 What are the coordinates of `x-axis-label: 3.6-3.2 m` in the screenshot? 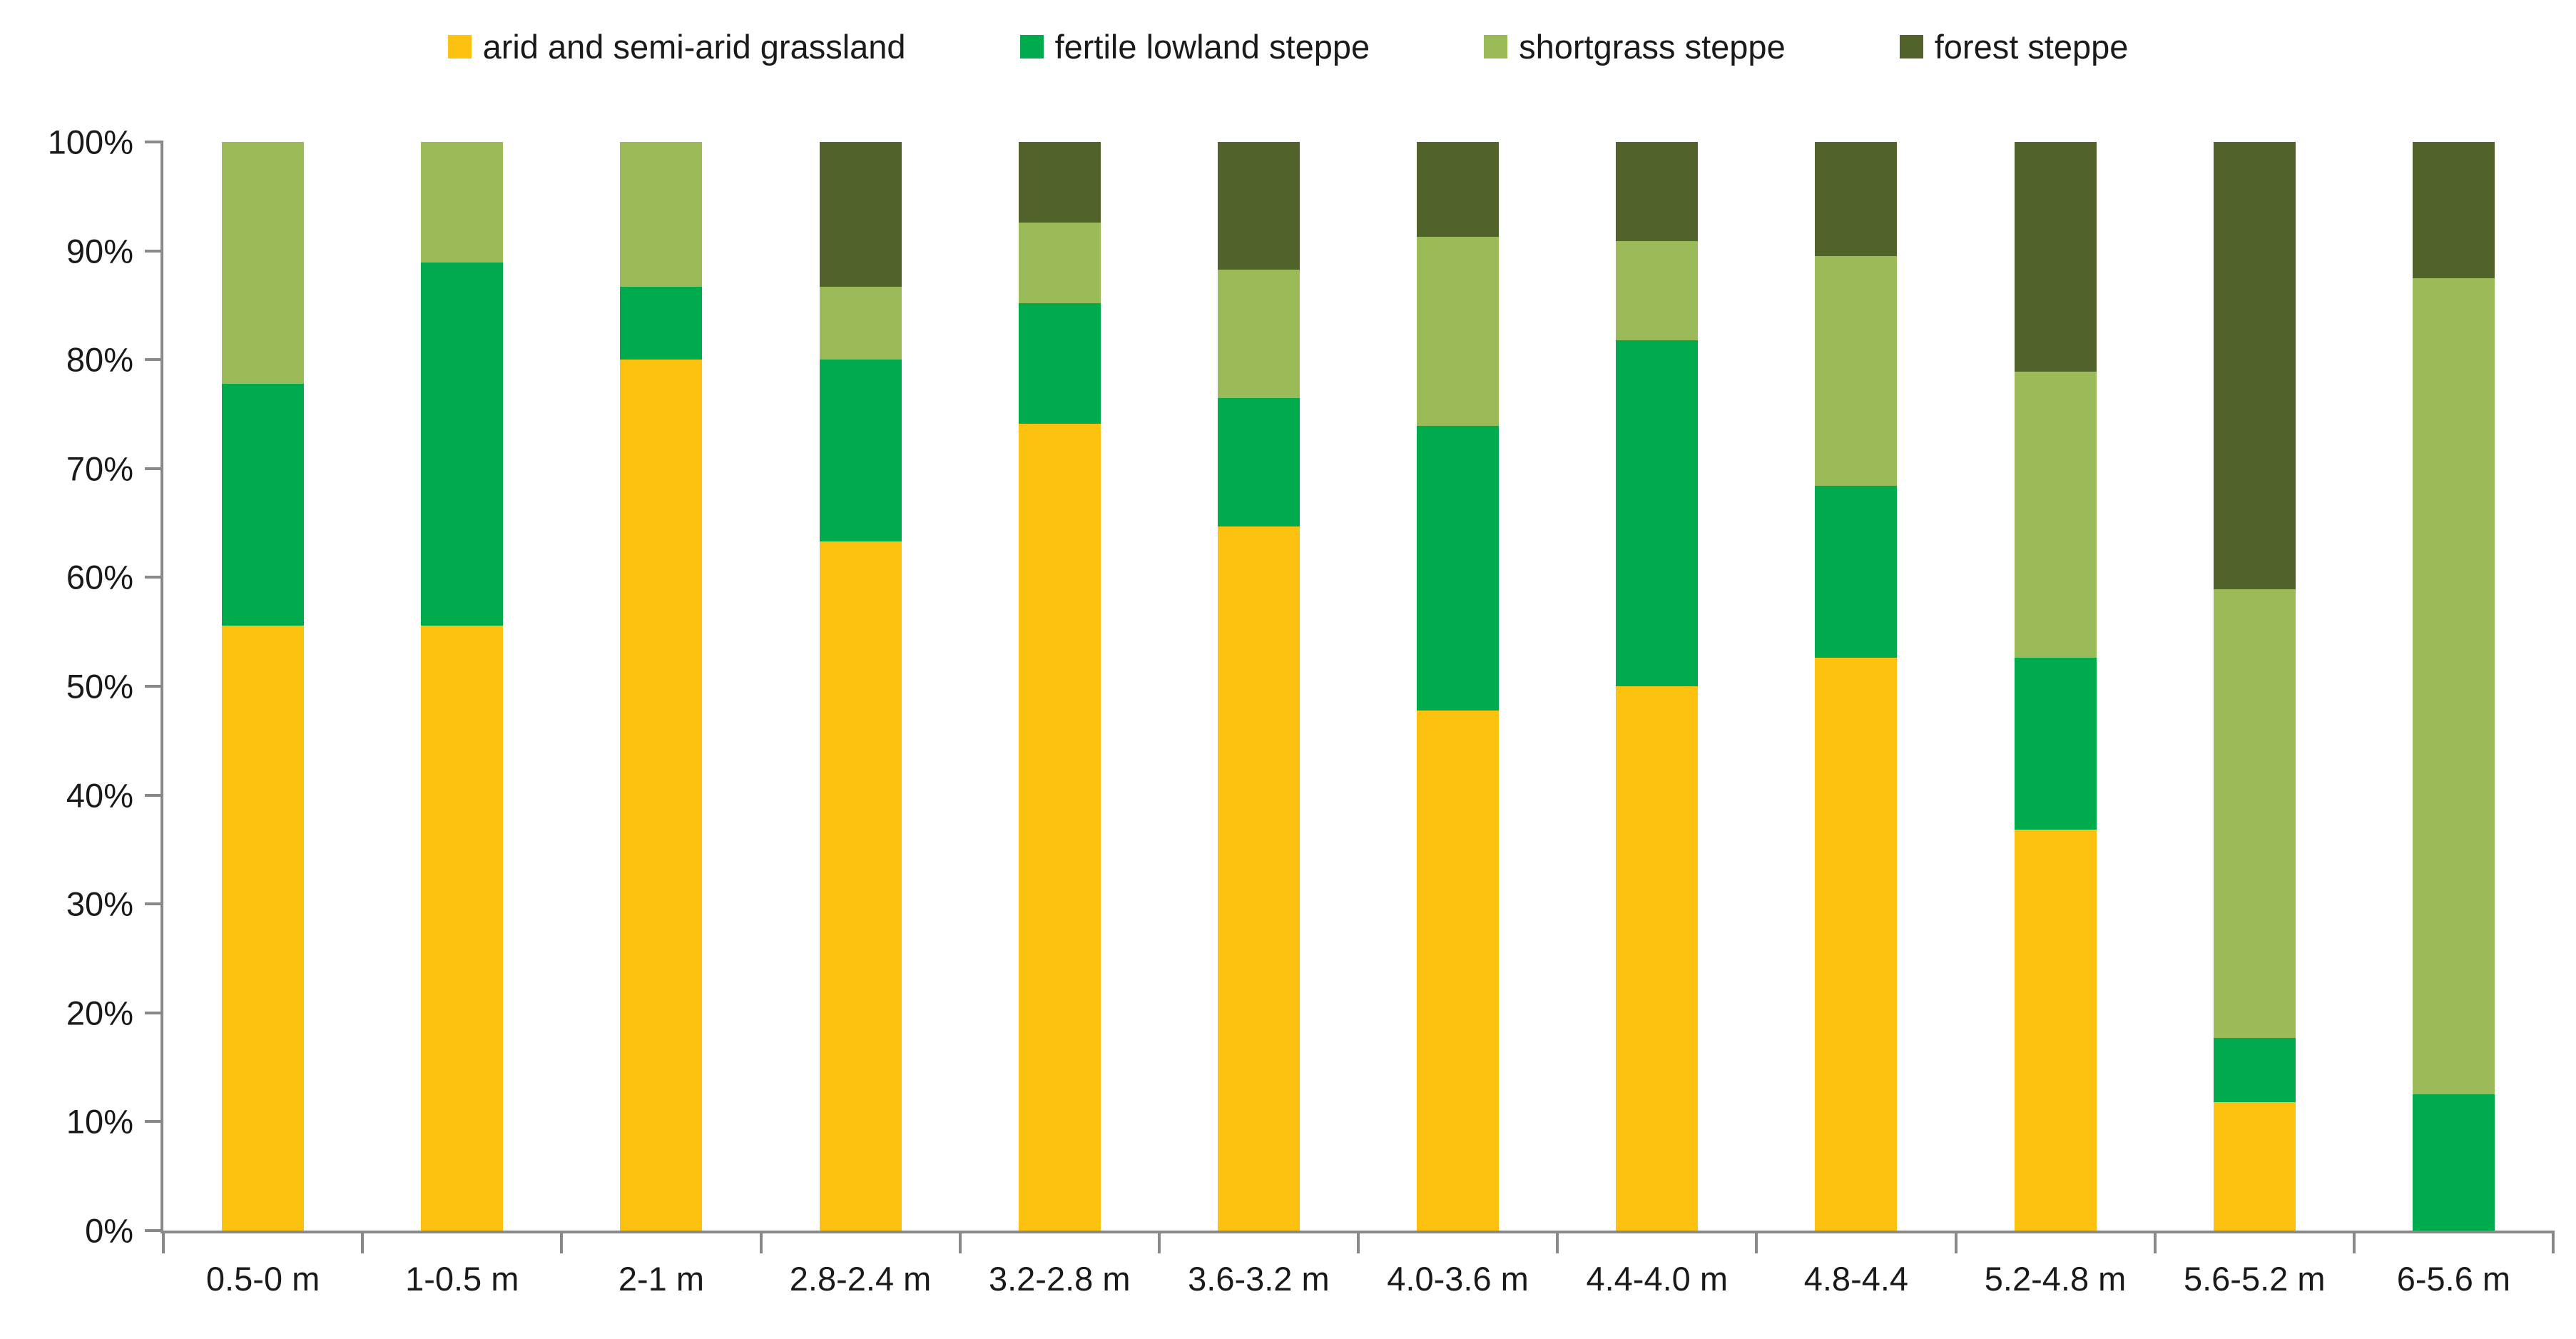 It's located at (1259, 1279).